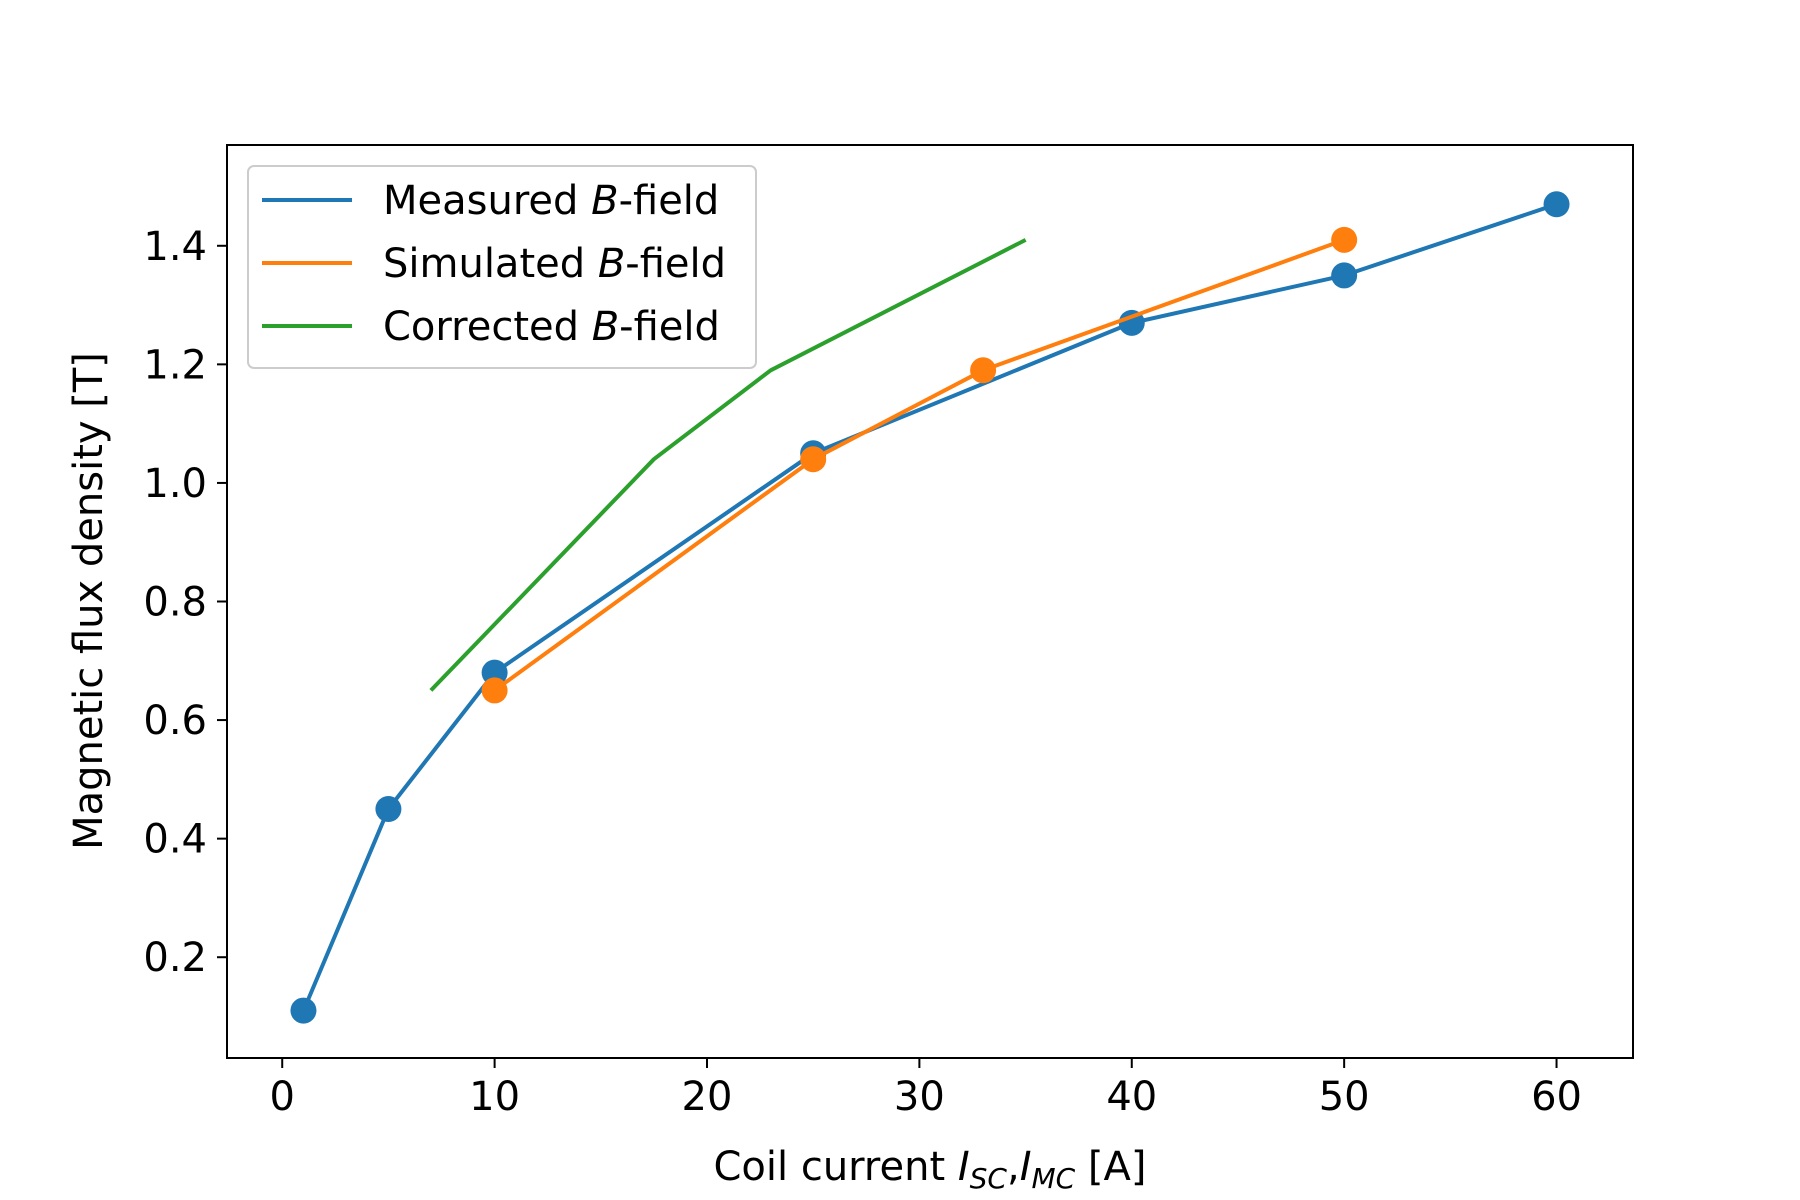 This screenshot has width=1800, height=1200. I want to click on y-tick-label: 0.4, so click(175, 840).